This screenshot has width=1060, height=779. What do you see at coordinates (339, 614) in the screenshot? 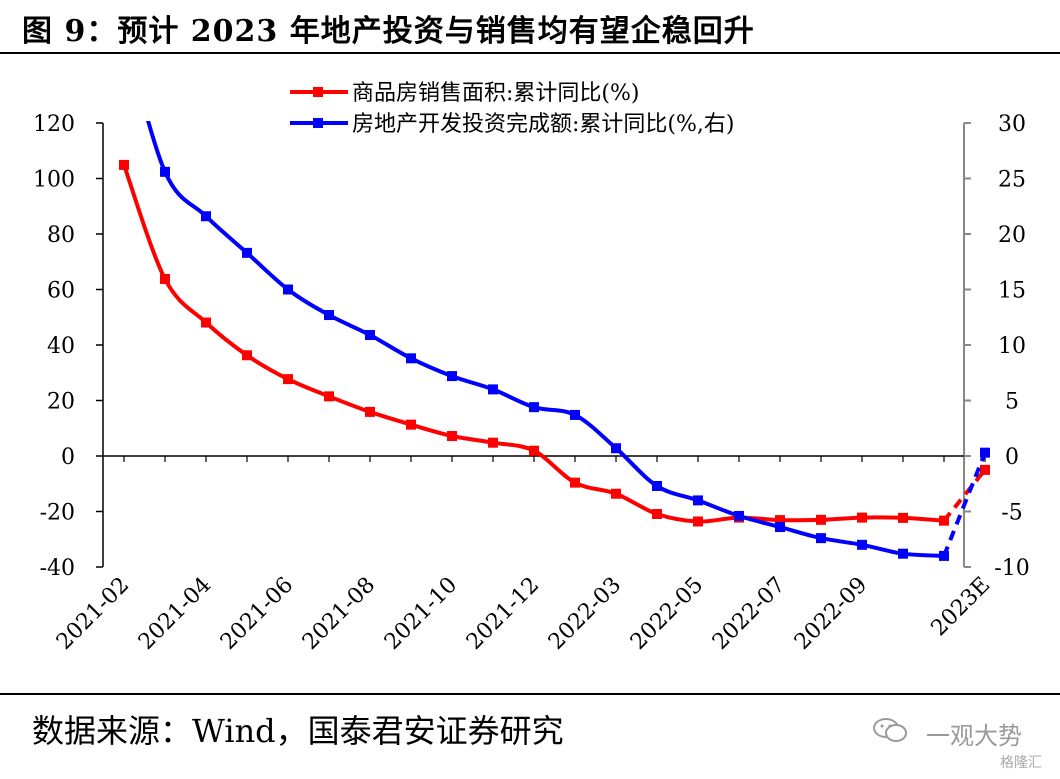
I see `x-tick-label: 2021-08` at bounding box center [339, 614].